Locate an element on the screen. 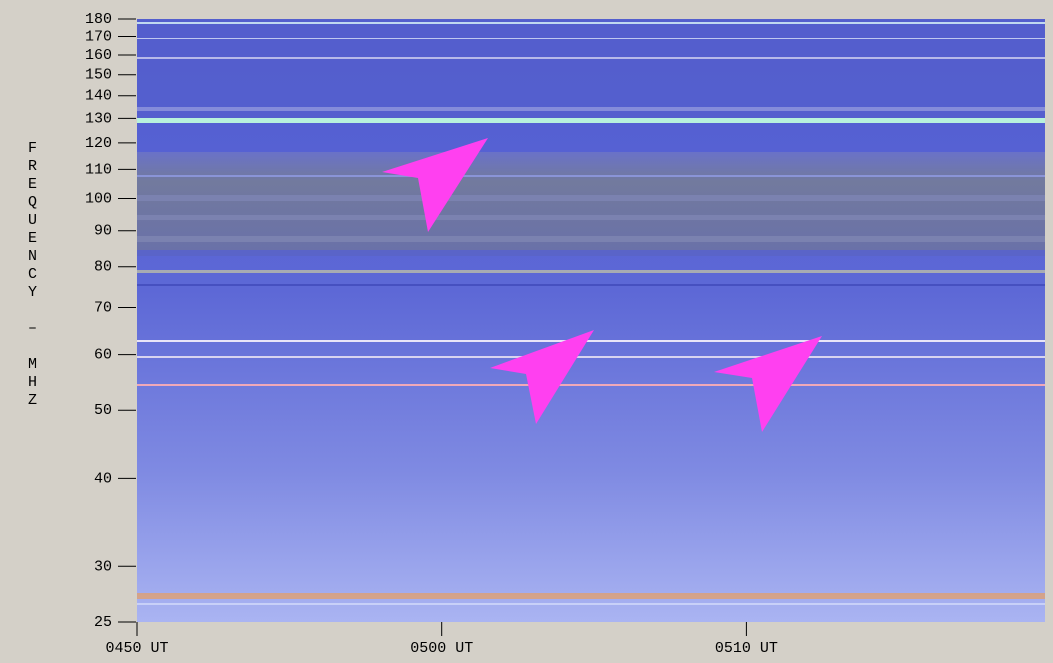  y-tick-label: 90 is located at coordinates (103, 231).